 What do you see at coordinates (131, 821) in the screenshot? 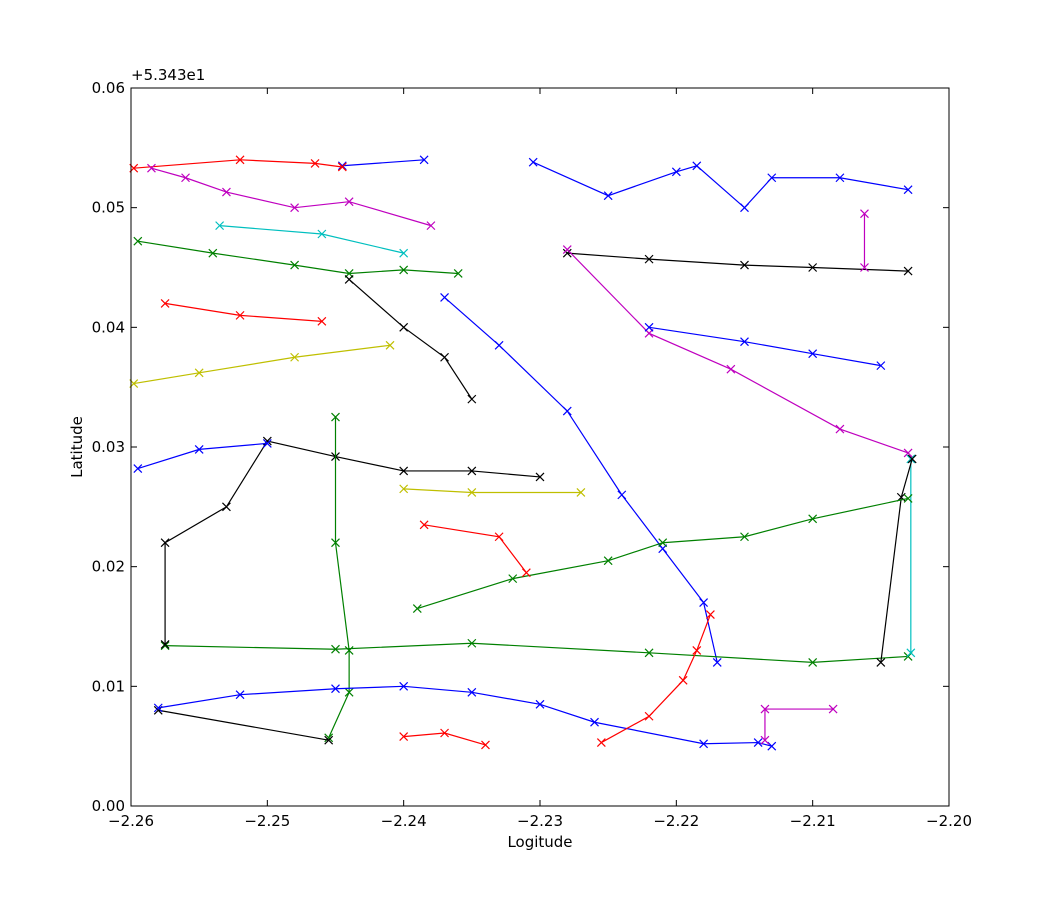
I see `x-tick-label: −2.26` at bounding box center [131, 821].